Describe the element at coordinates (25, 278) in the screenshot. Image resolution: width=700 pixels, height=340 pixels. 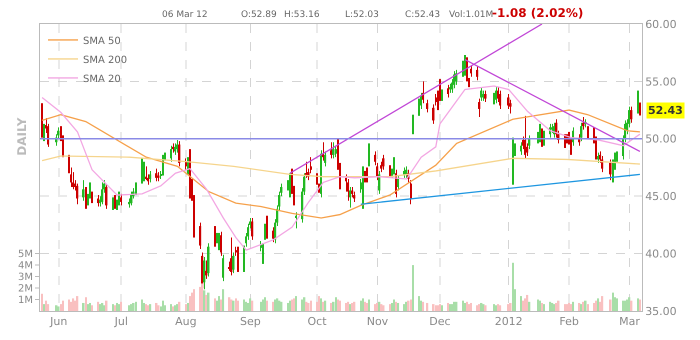
I see `y2-tick-label: 3M` at that location.